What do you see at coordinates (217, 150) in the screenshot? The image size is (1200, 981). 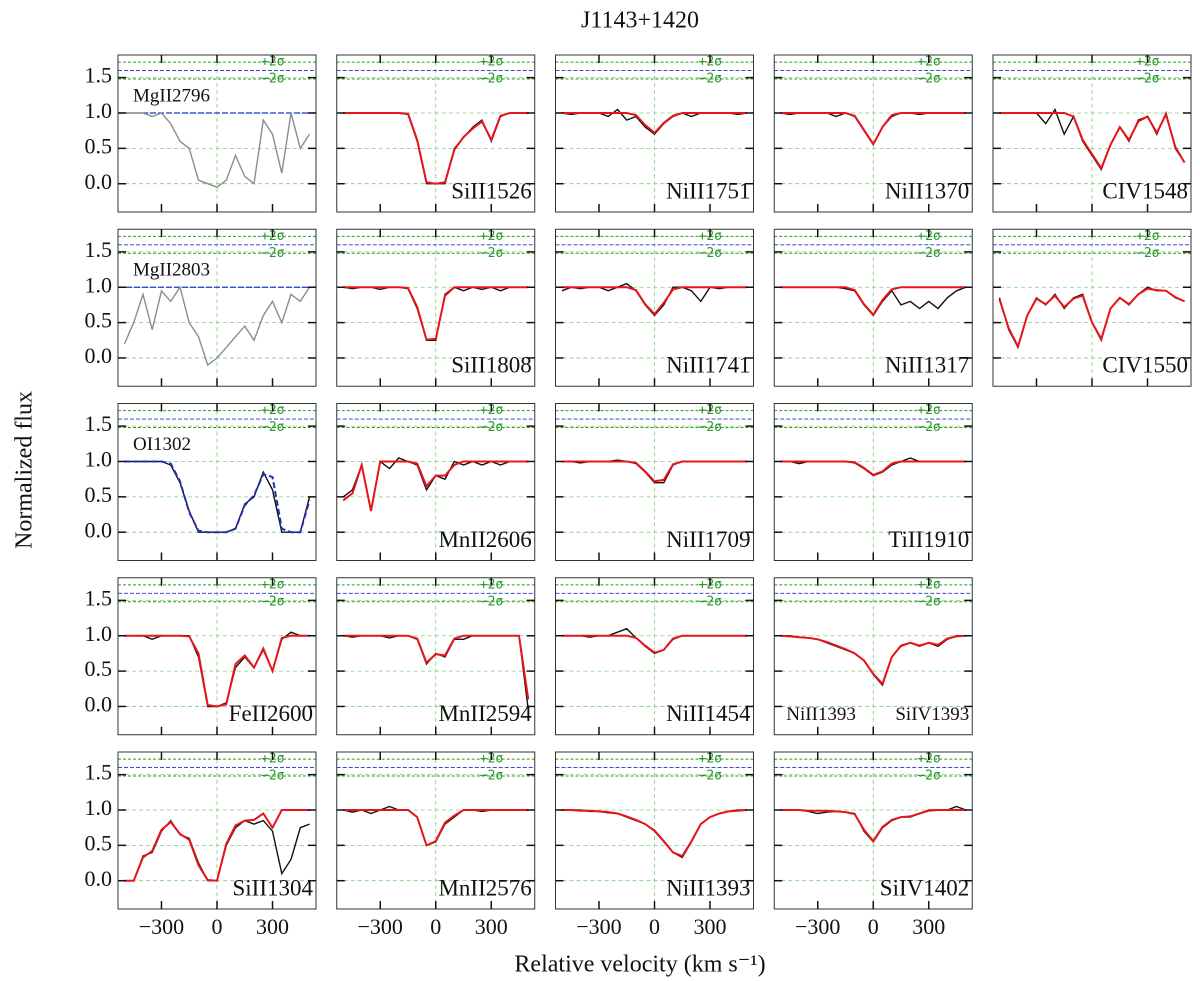 I see `flux-line` at bounding box center [217, 150].